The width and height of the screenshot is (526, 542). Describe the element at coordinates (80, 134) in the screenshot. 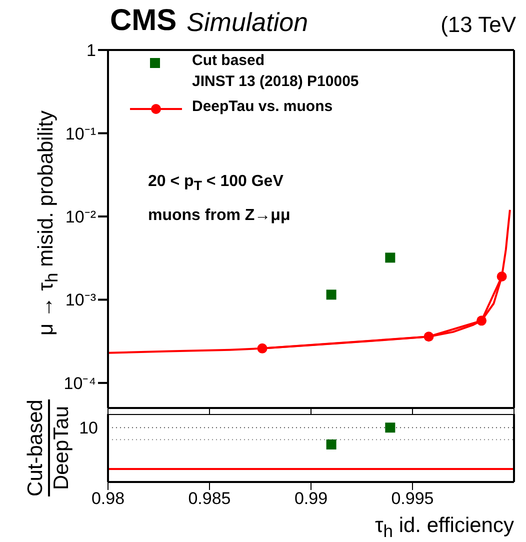

I see `y-tick-label: 10⁻¹` at that location.